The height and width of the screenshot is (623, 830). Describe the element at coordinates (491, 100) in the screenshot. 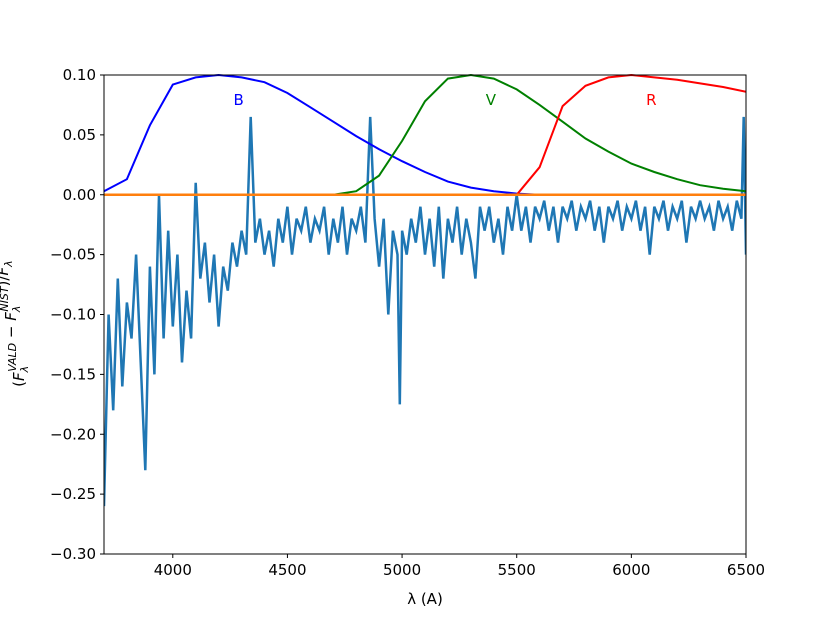

I see `series-label: V` at that location.